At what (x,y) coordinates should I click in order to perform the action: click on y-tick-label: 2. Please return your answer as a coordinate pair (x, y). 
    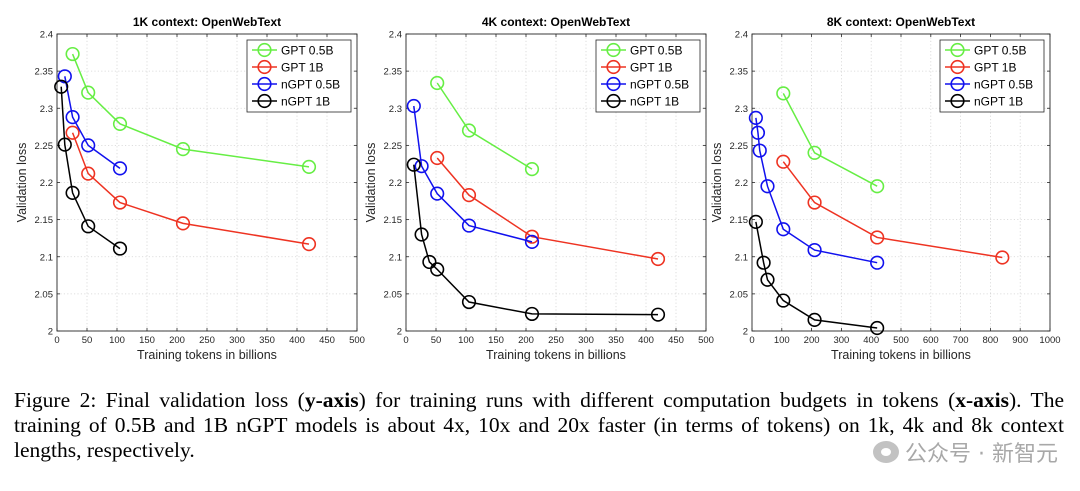
    Looking at the image, I should click on (745, 332).